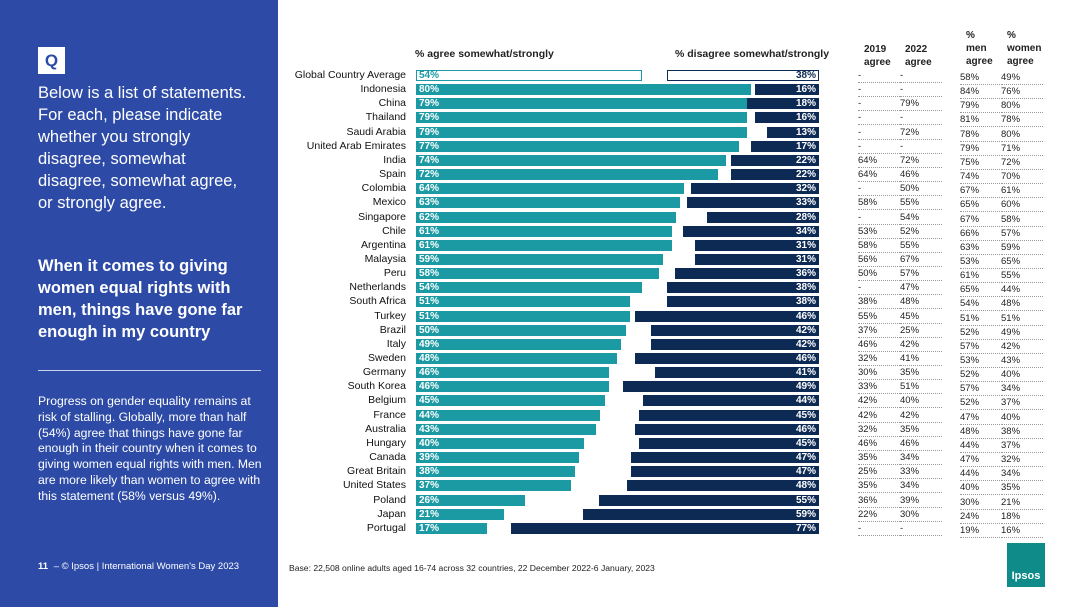 The image size is (1080, 607). I want to click on cell-women: 21%, so click(1022, 503).